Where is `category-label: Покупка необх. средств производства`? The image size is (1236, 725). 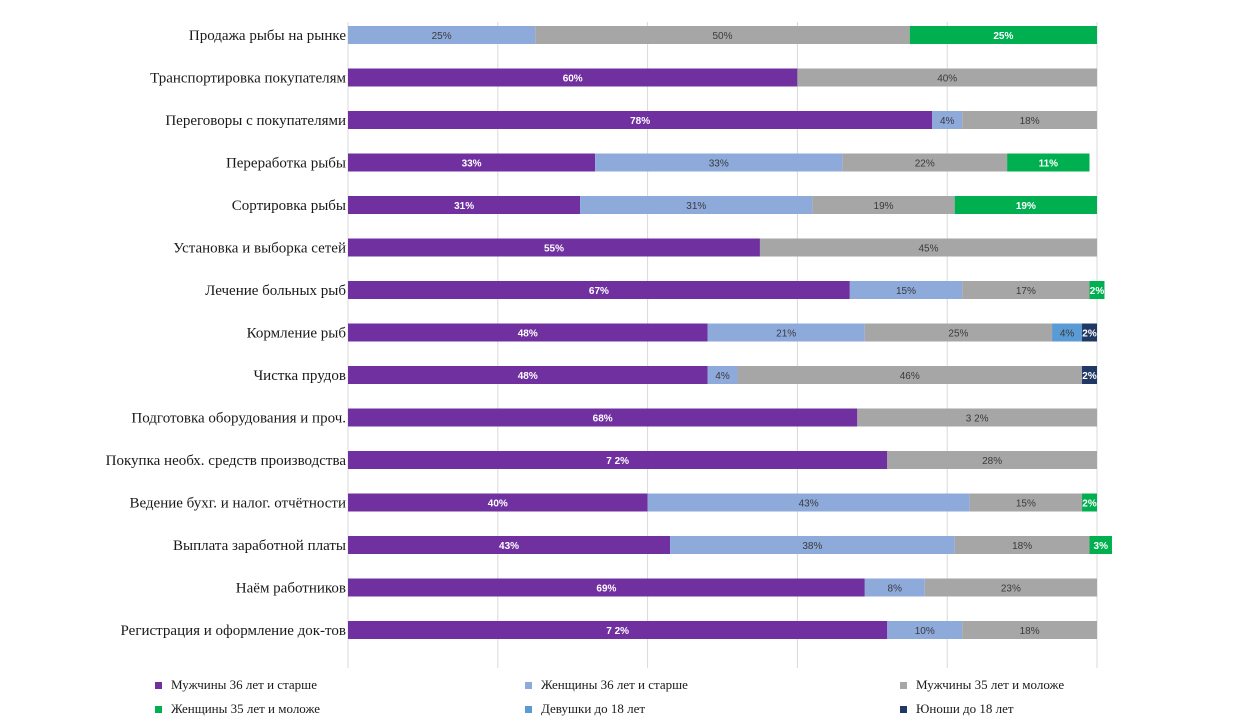 category-label: Покупка необх. средств производства is located at coordinates (226, 461).